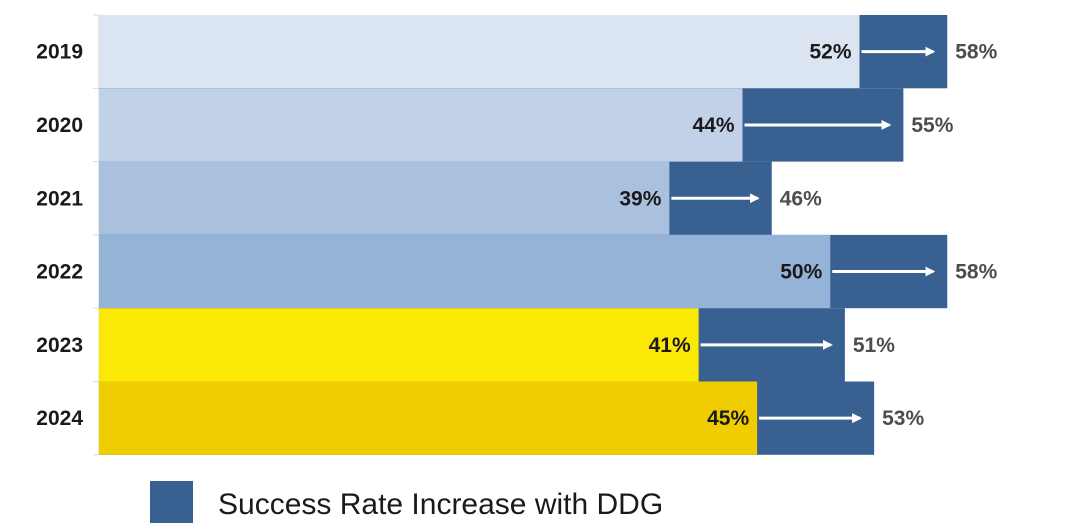 This screenshot has width=1071, height=523. I want to click on data-label-increase-2023: 51%, so click(874, 345).